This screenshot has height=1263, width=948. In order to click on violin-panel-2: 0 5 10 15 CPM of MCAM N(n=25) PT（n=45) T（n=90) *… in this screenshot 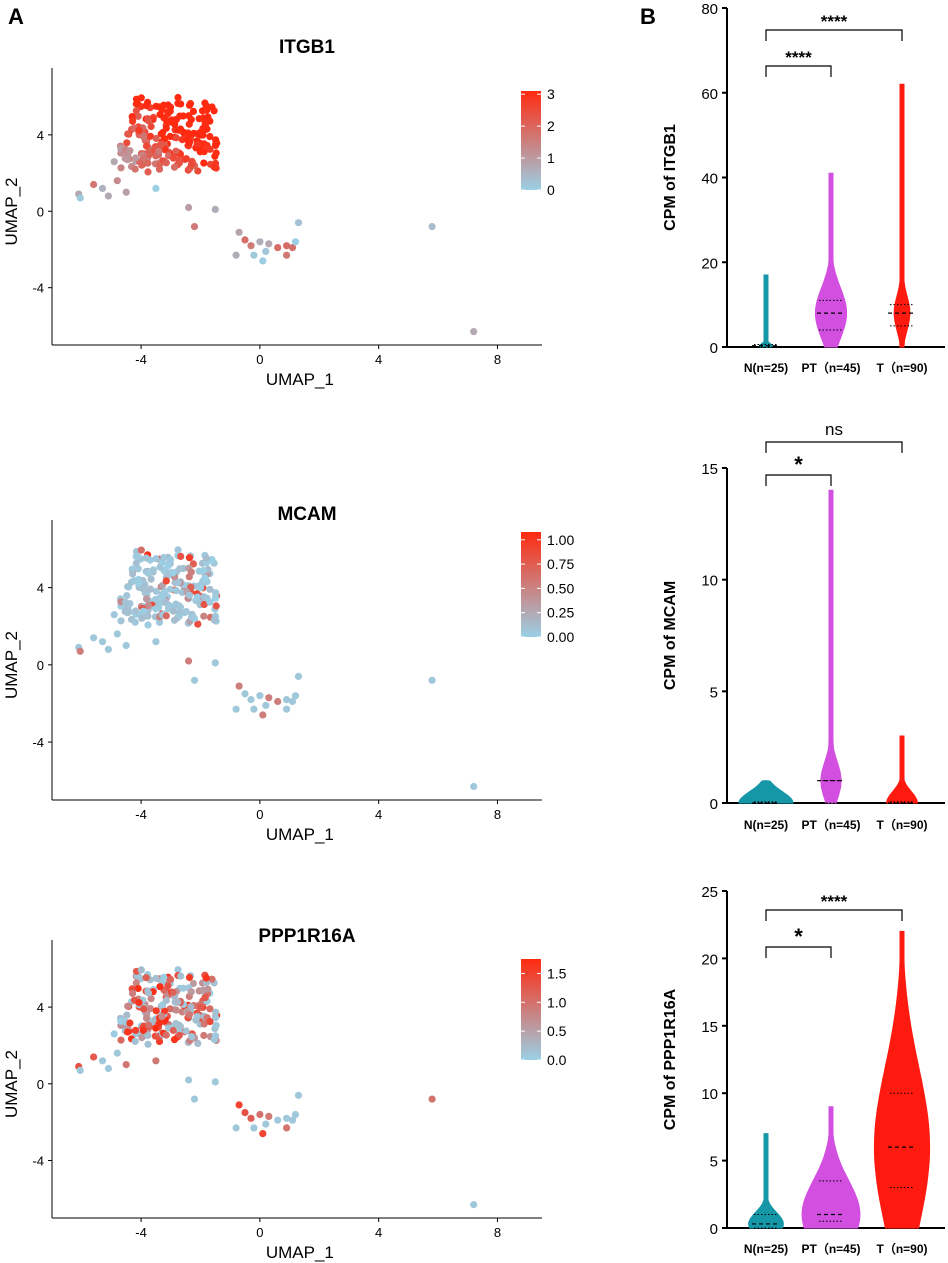, I will do `click(803, 626)`.